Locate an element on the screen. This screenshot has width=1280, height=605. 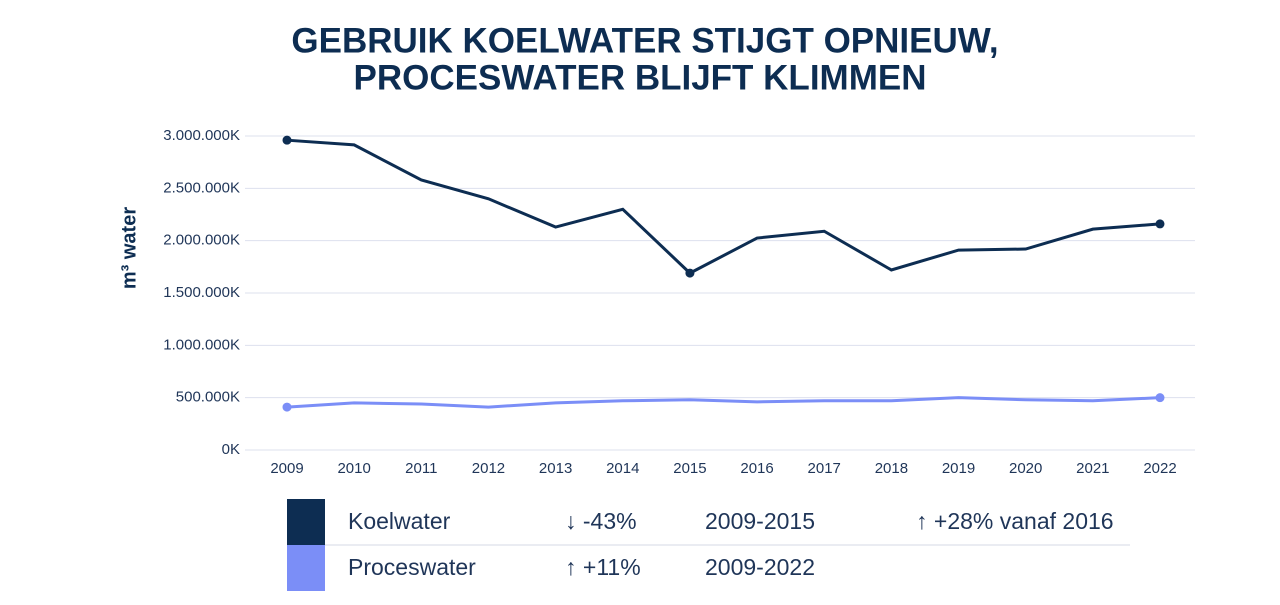
x-tick-label: 2022 is located at coordinates (1159, 468).